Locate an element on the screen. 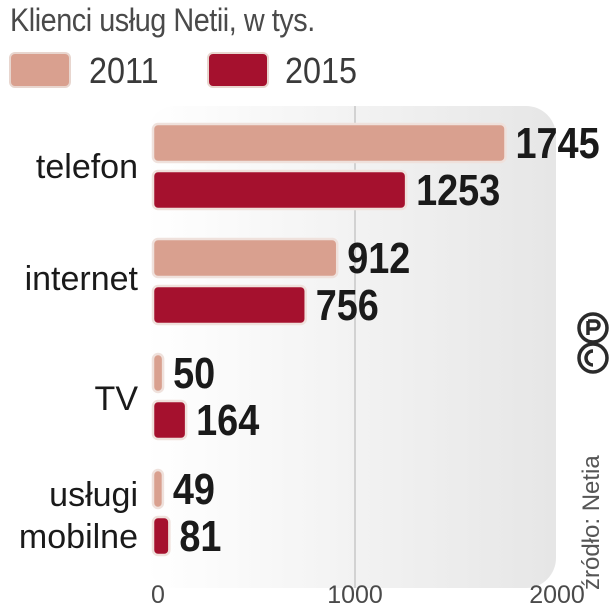 This screenshot has height=606, width=613. category-label: internet is located at coordinates (82, 279).